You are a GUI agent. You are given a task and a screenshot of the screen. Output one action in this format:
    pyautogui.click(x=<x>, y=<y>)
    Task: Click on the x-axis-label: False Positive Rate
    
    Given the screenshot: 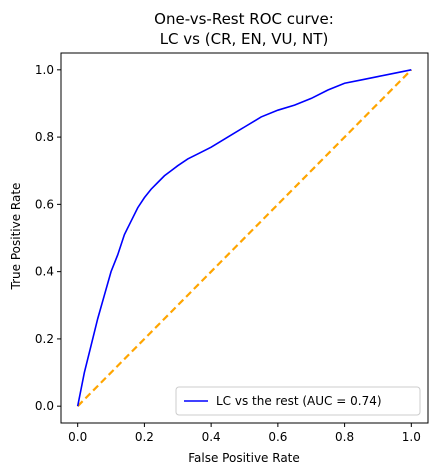 What is the action you would take?
    pyautogui.click(x=244, y=458)
    